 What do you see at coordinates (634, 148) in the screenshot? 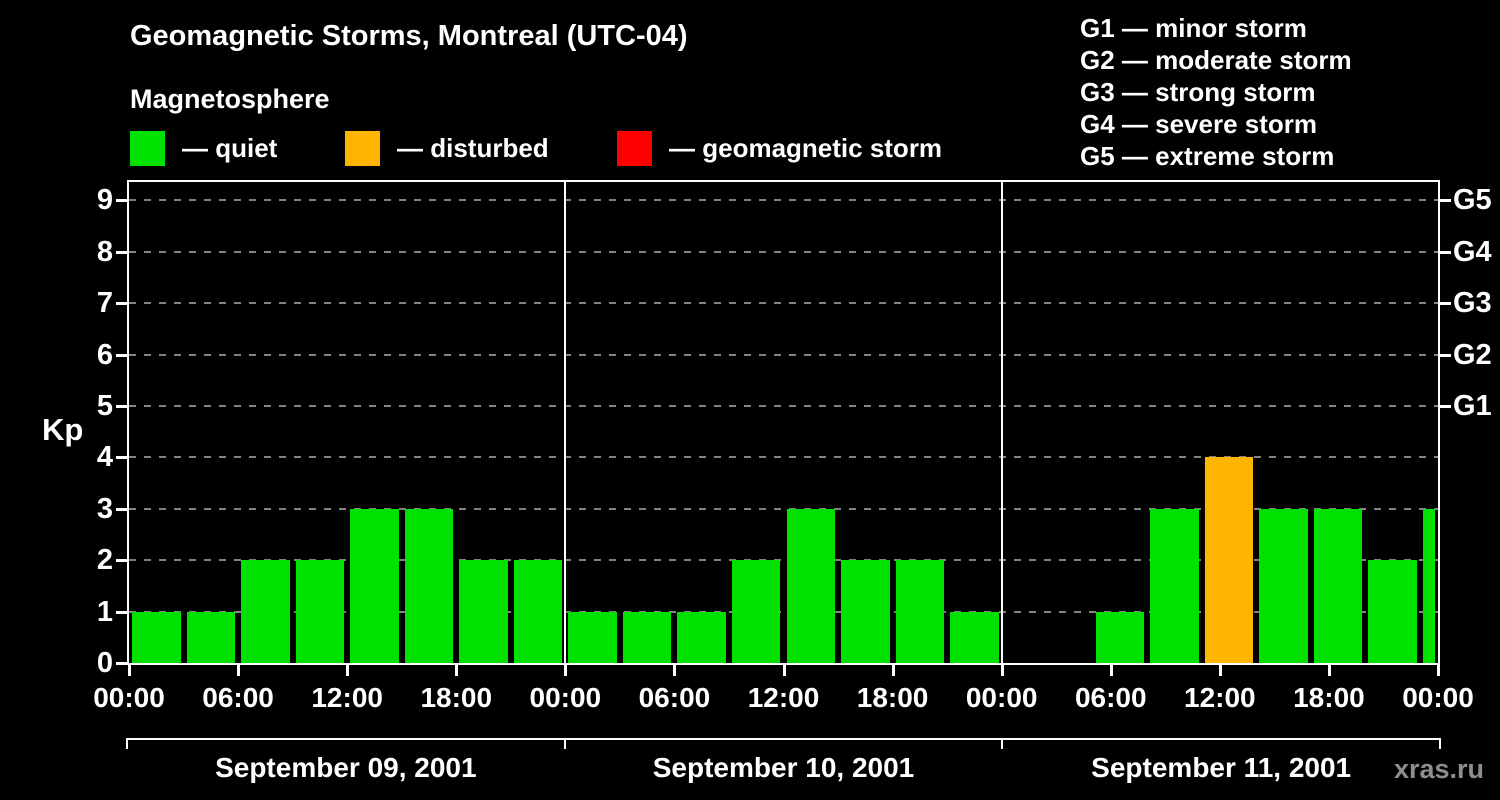
I see `storm-color-swatch` at bounding box center [634, 148].